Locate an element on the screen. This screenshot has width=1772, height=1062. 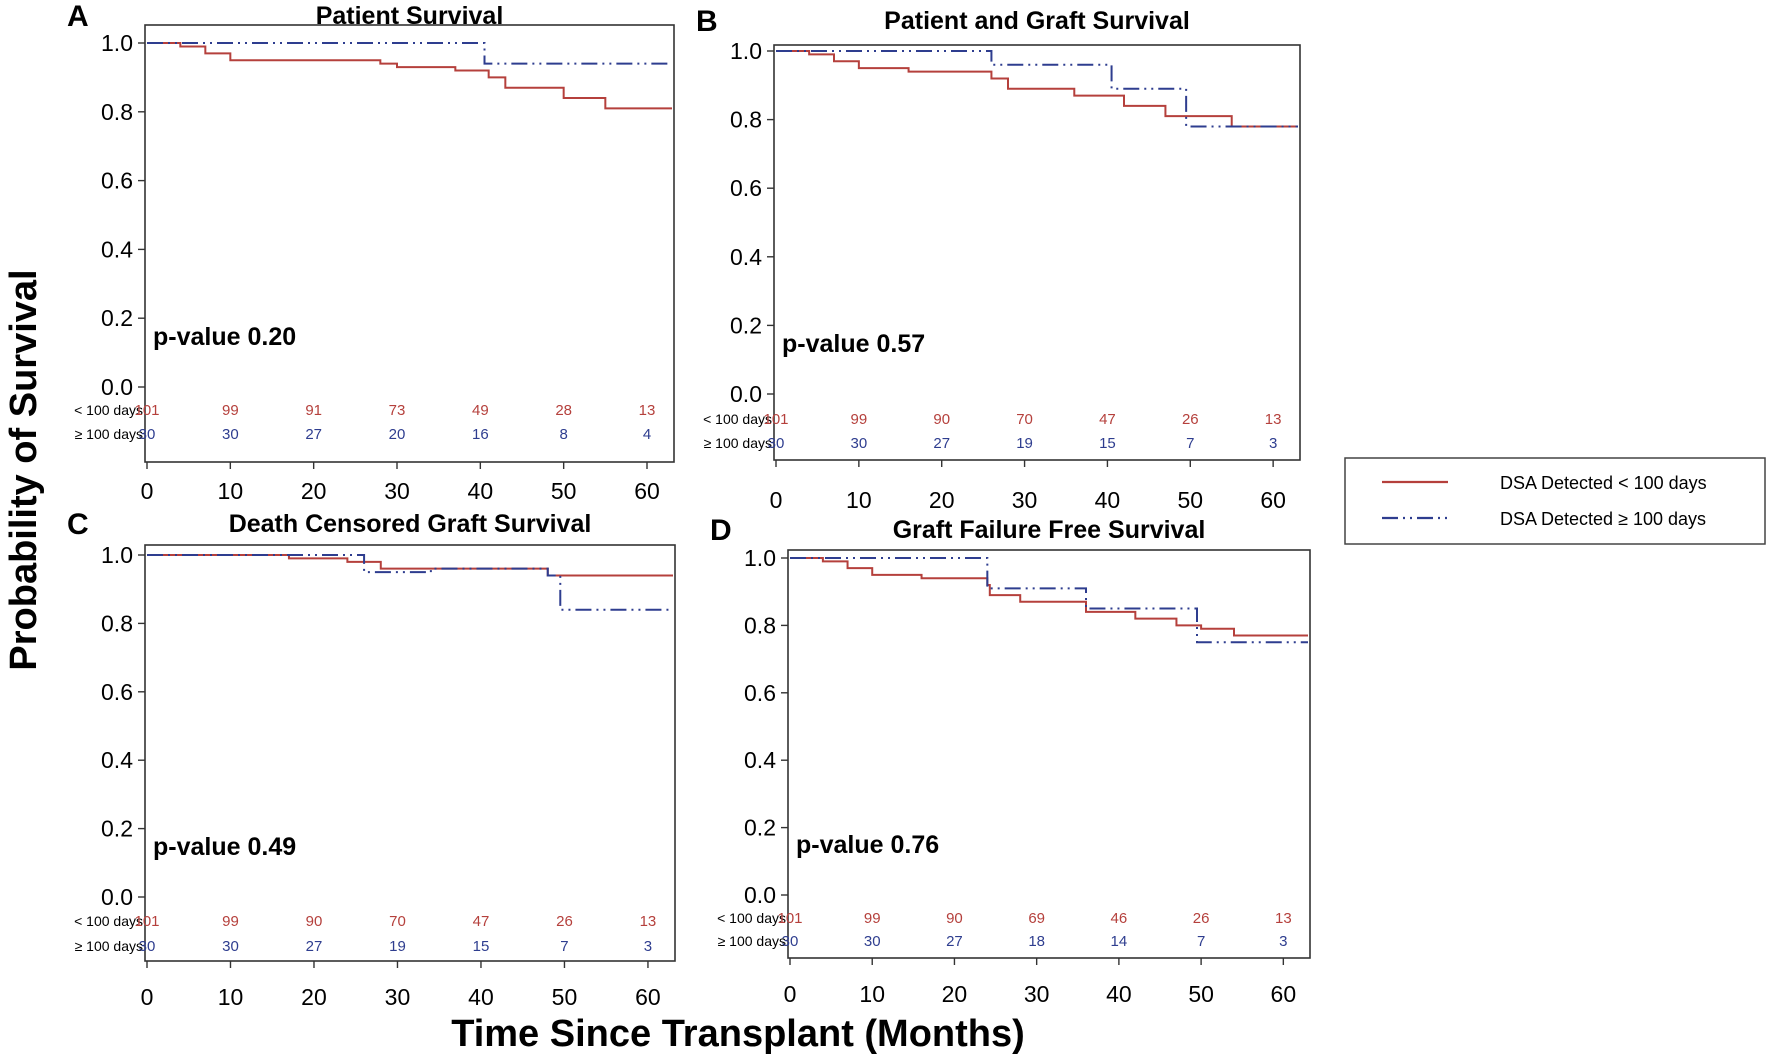
at-risk-count: 73 is located at coordinates (397, 410).